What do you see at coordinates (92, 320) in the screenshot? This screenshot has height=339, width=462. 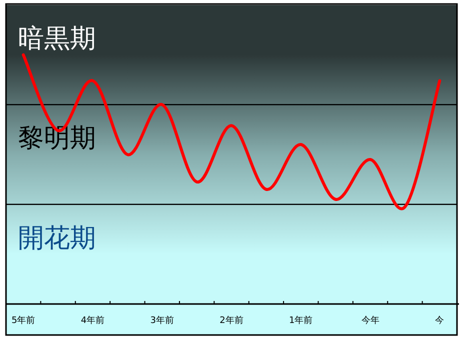 I see `x-tick-label: 4年前` at bounding box center [92, 320].